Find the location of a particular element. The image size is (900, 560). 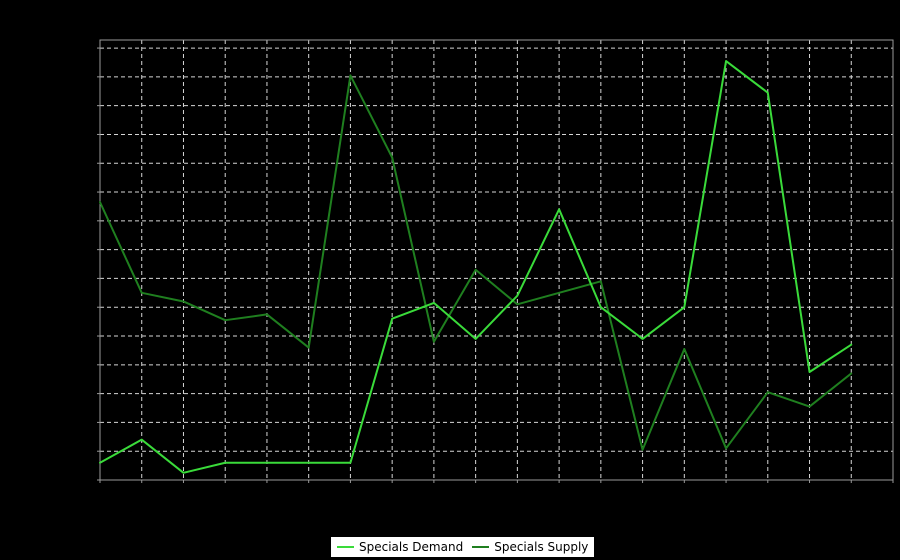

legend-line-swatch-demand-icon is located at coordinates (345, 547).